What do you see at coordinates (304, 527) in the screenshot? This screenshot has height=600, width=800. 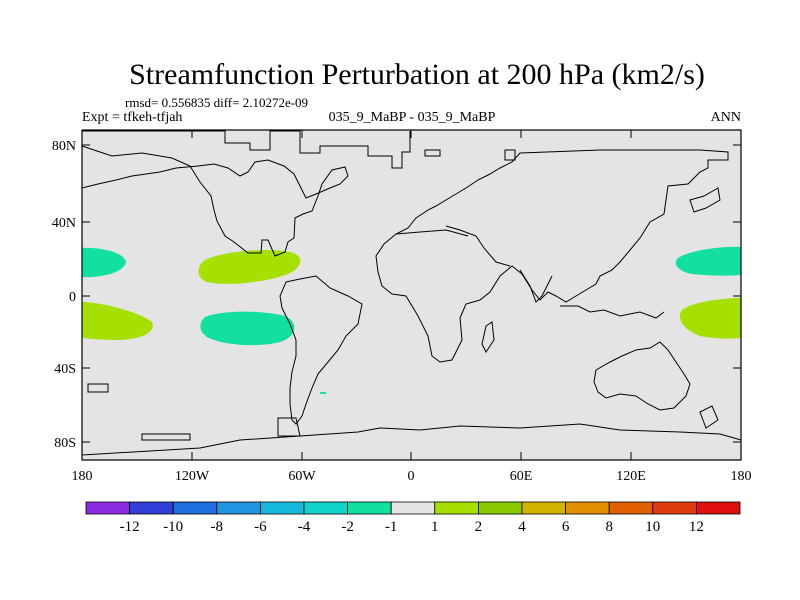 I see `colorbar-label: -4` at bounding box center [304, 527].